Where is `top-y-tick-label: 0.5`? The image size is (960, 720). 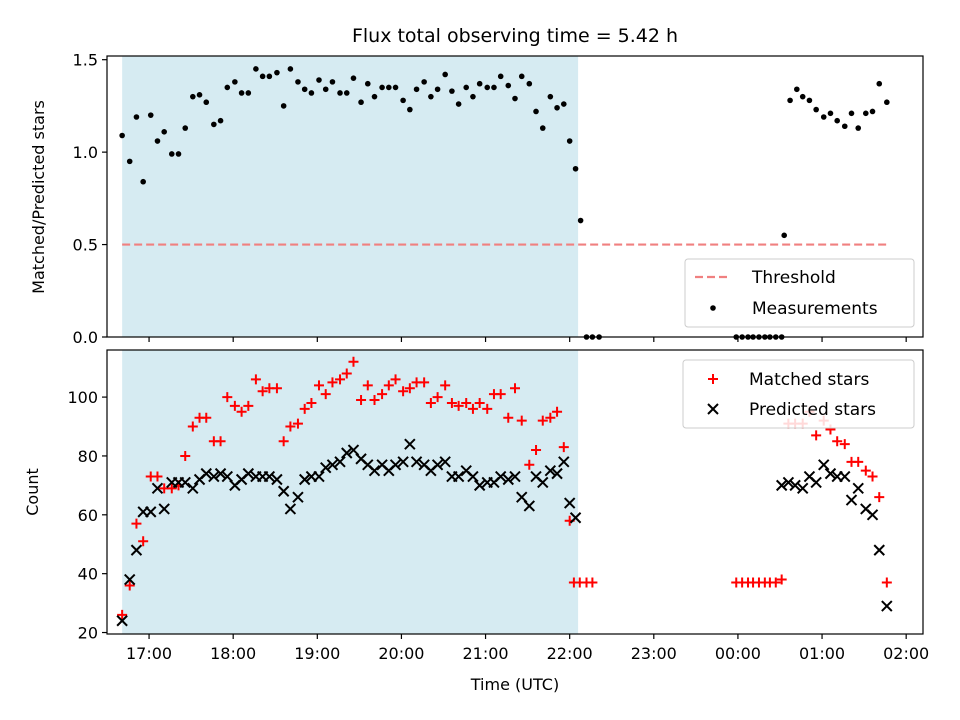 top-y-tick-label: 0.5 is located at coordinates (85, 245).